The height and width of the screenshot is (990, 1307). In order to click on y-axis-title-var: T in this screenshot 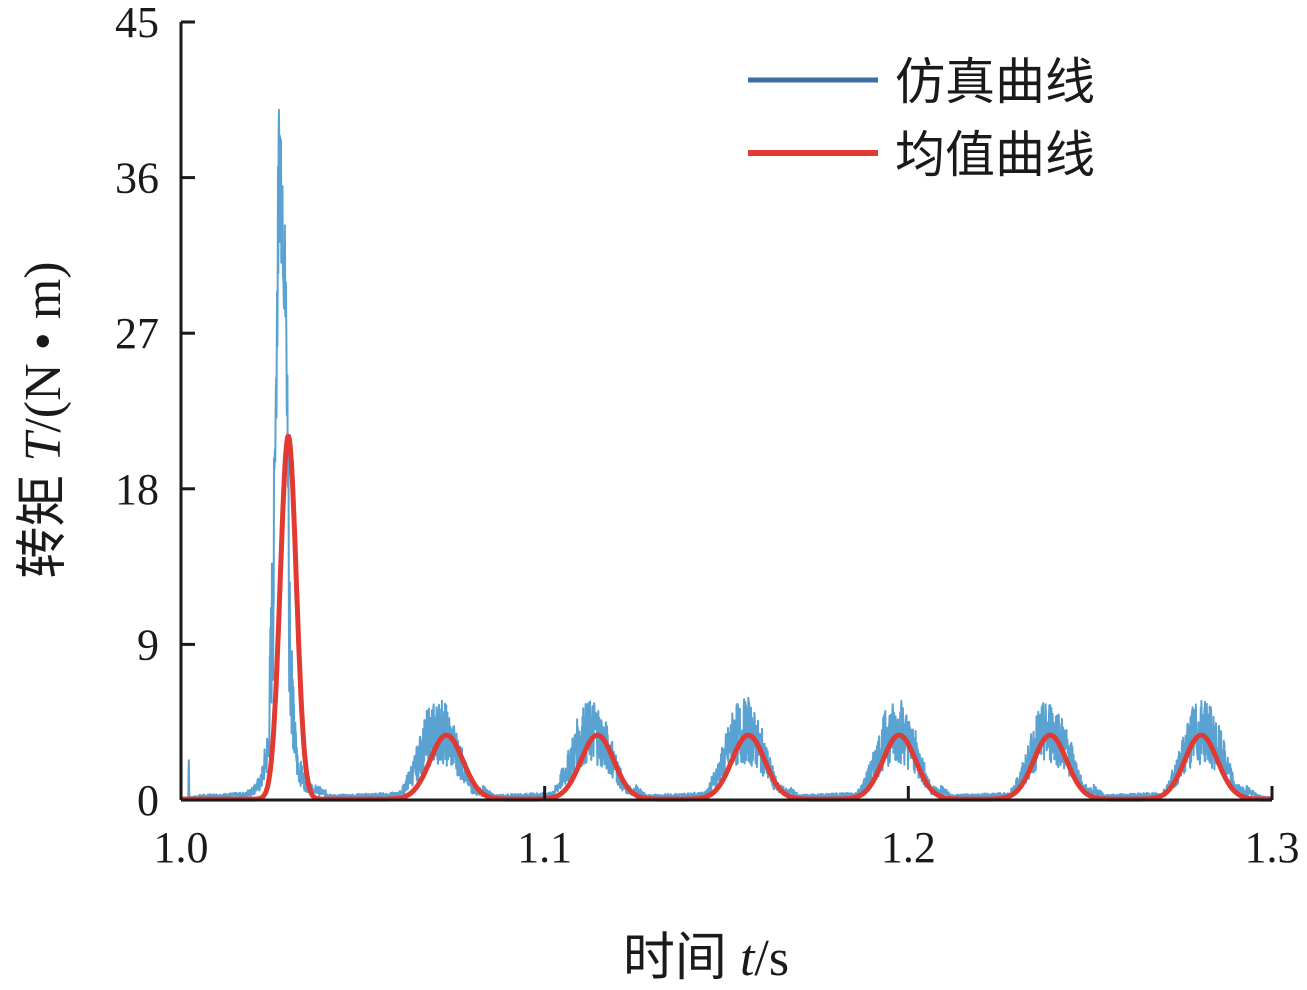, I will do `click(43, 446)`.